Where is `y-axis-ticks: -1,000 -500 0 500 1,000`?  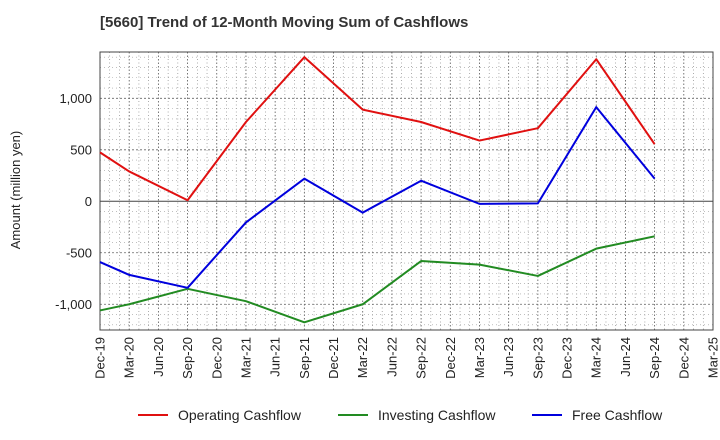 y-axis-ticks: -1,000 -500 0 500 1,000 is located at coordinates (73, 201).